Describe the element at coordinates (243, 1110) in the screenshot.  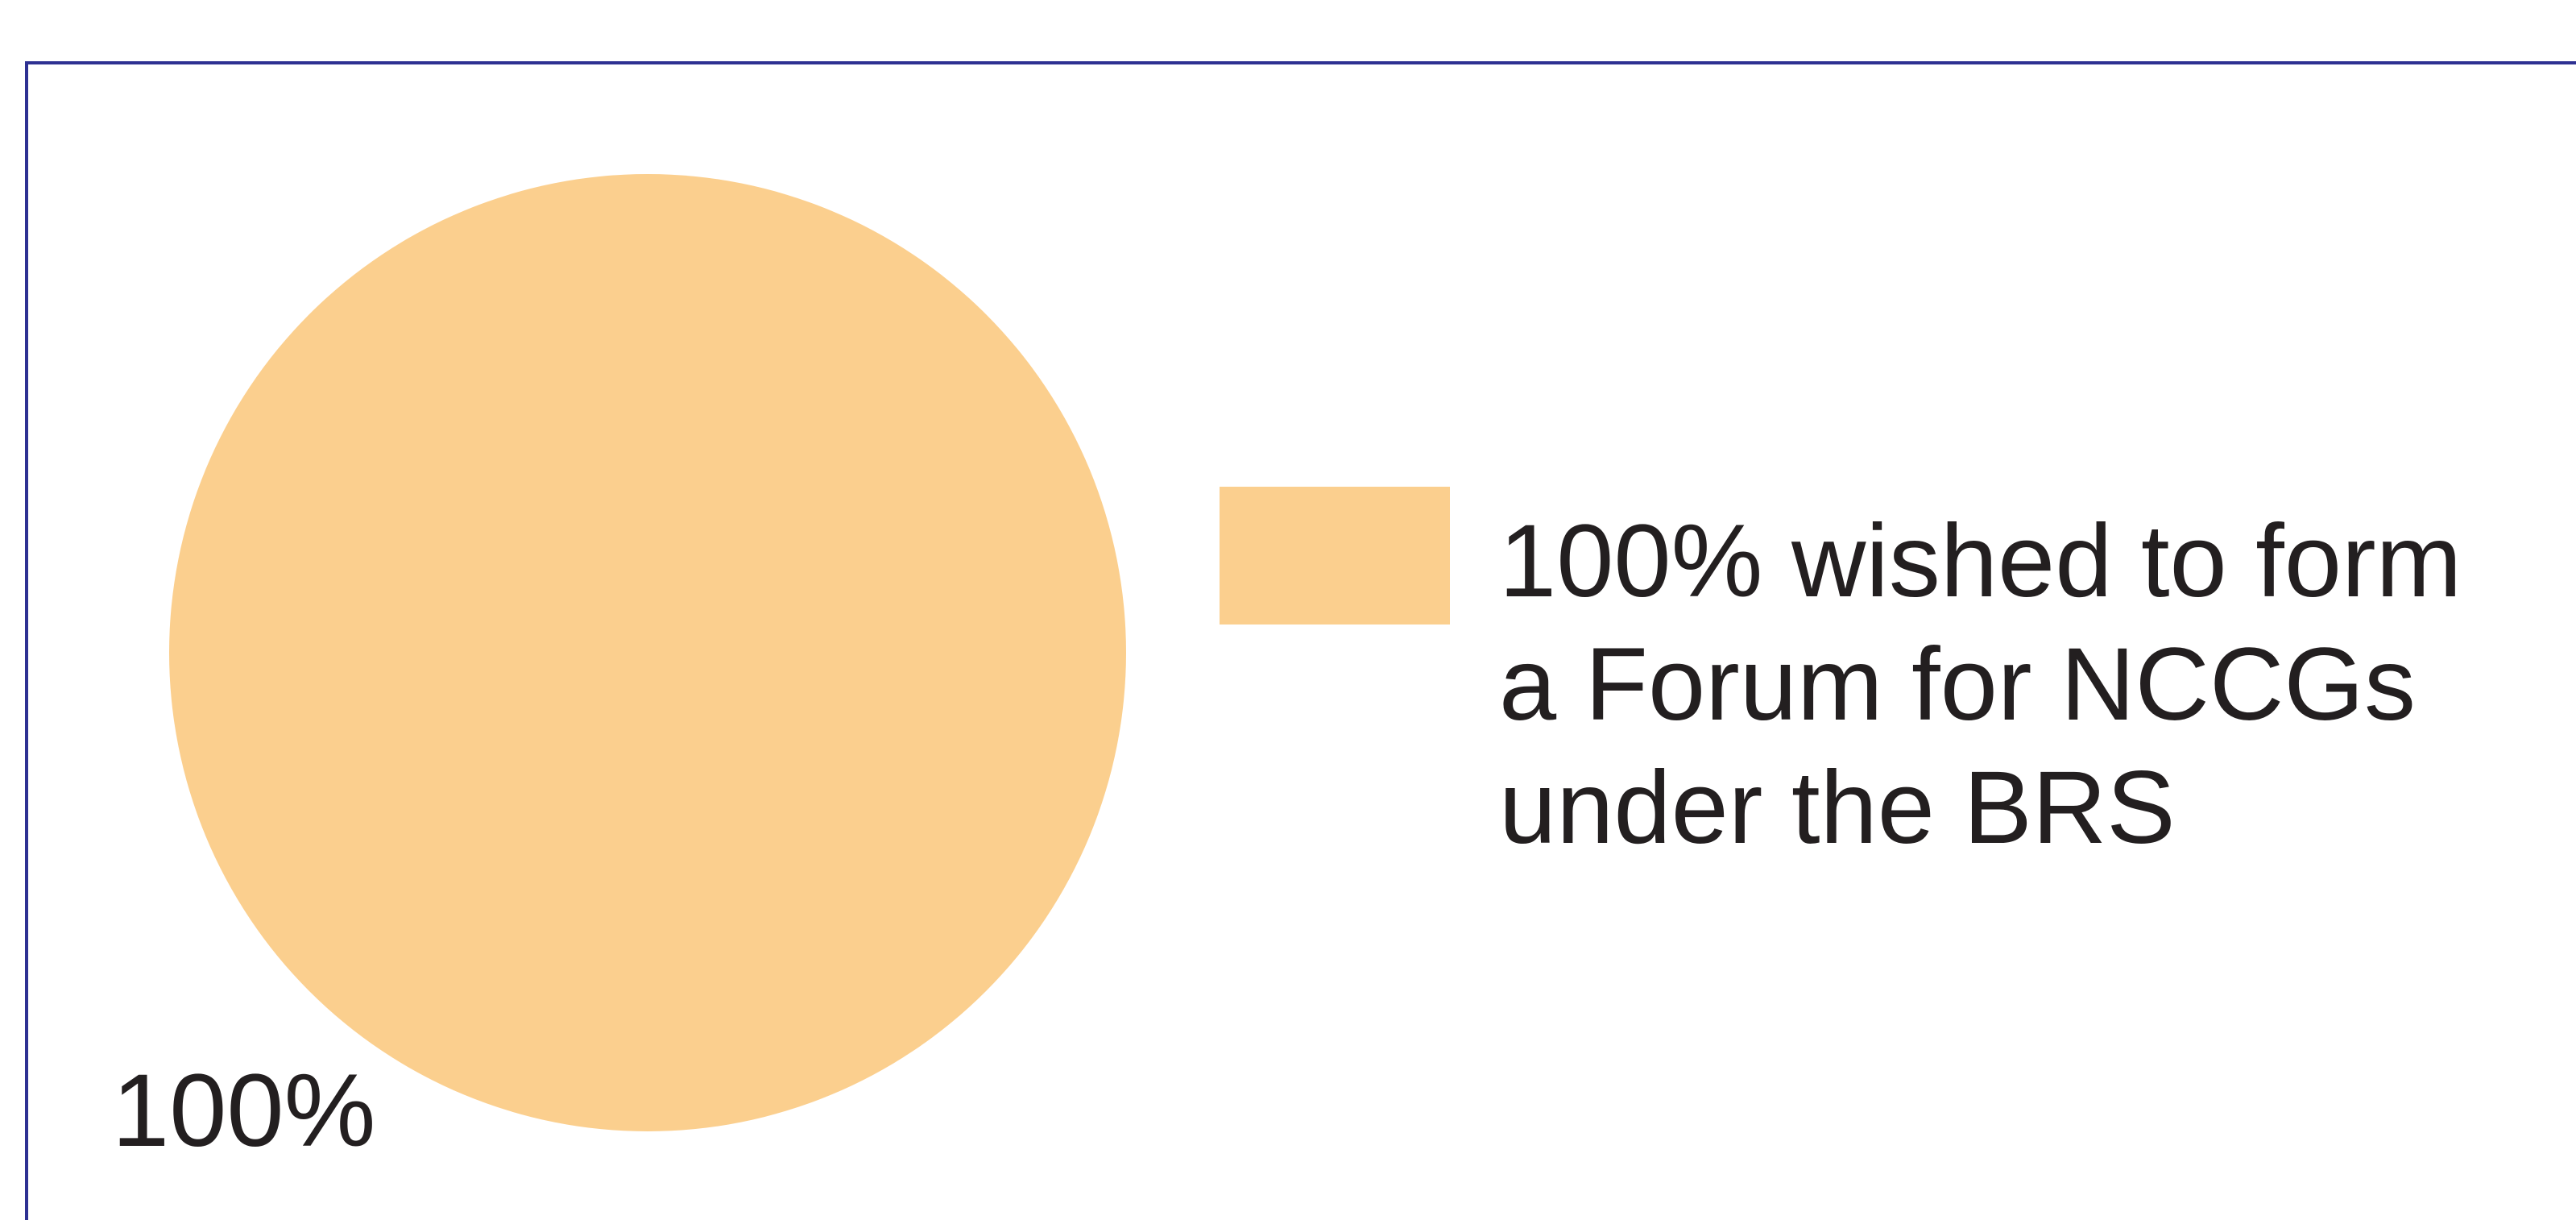
I see `data-label: 100%` at that location.